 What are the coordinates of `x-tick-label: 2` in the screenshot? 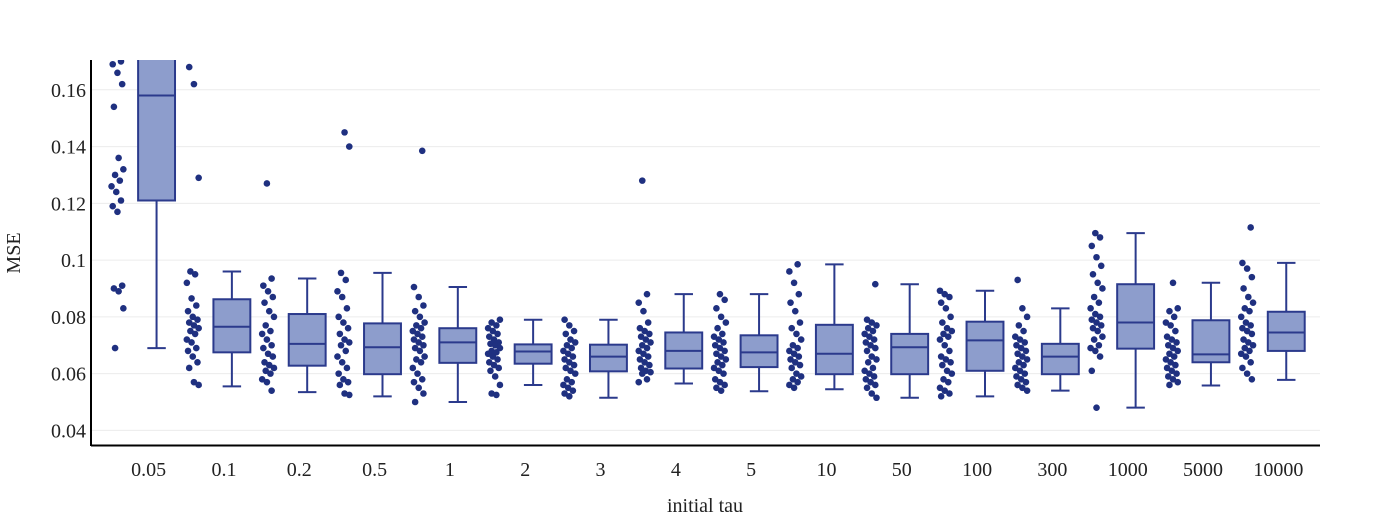 It's located at (525, 470).